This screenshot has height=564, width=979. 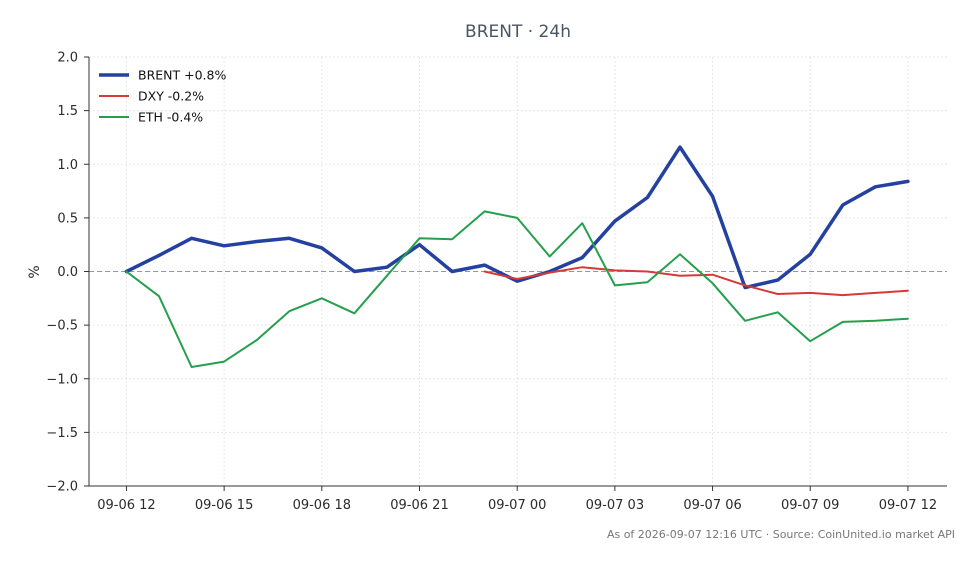 I want to click on y-tick-label: 0.5, so click(x=67, y=218).